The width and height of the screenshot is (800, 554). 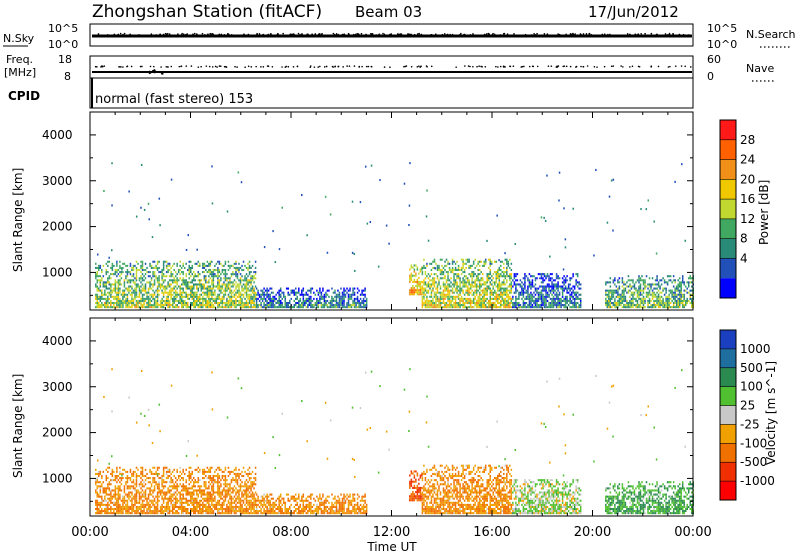 I want to click on noise-search-point, so click(x=679, y=34).